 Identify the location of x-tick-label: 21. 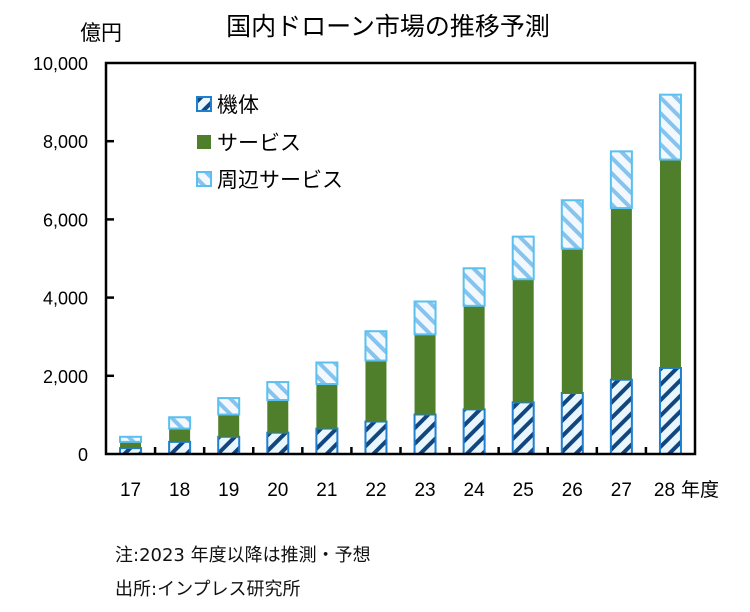
(326, 490).